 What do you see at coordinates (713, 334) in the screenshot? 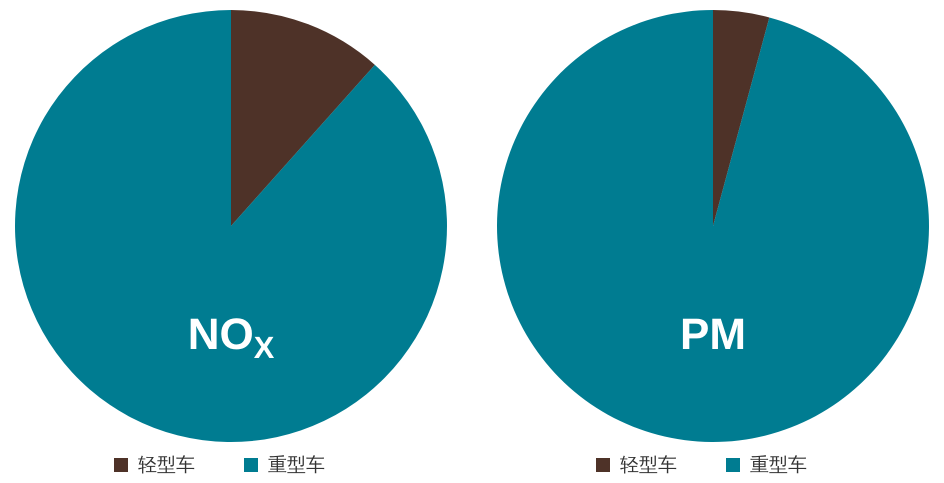
I see `text: PM` at bounding box center [713, 334].